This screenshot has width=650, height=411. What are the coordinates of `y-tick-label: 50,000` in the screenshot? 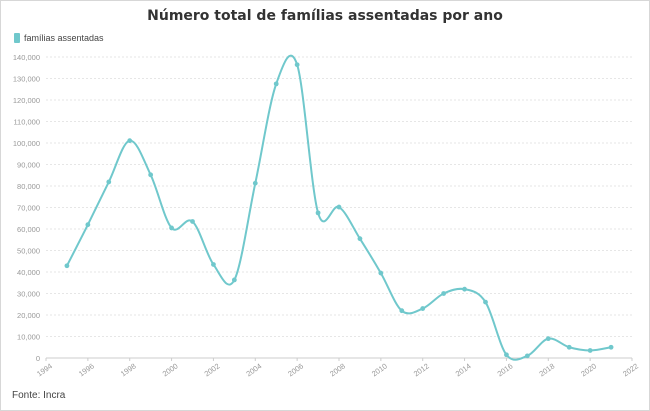 It's located at (28, 251).